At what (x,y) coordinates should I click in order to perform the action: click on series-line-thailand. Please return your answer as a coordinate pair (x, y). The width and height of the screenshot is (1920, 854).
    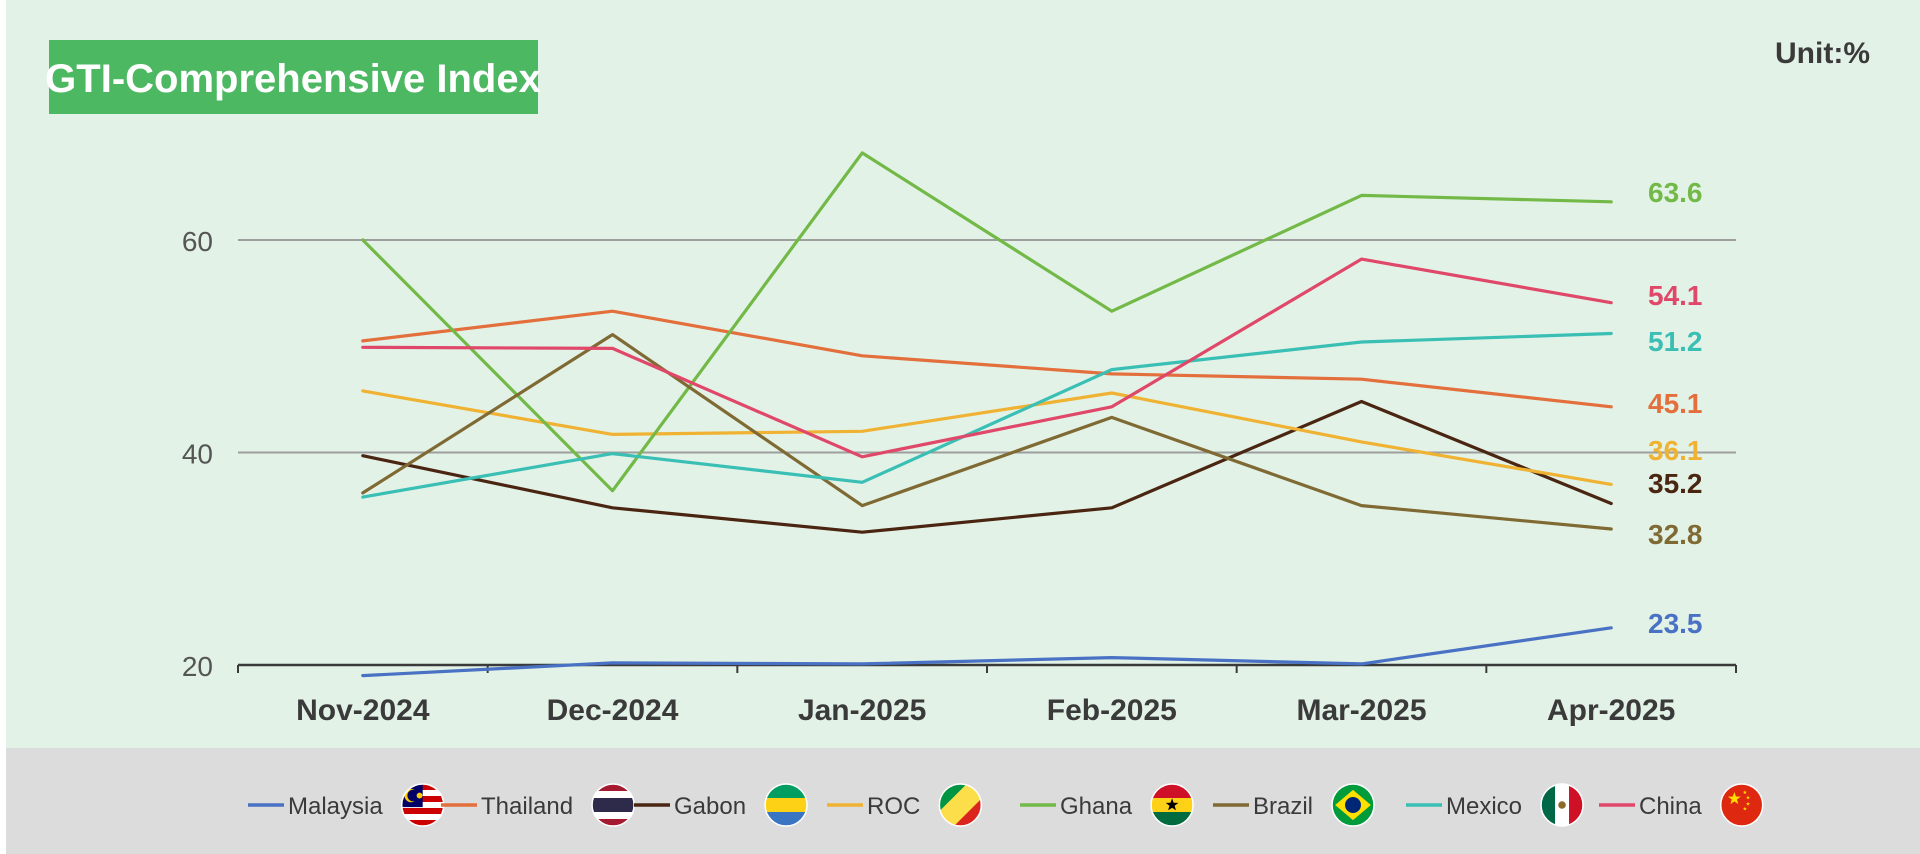
    Looking at the image, I should click on (987, 359).